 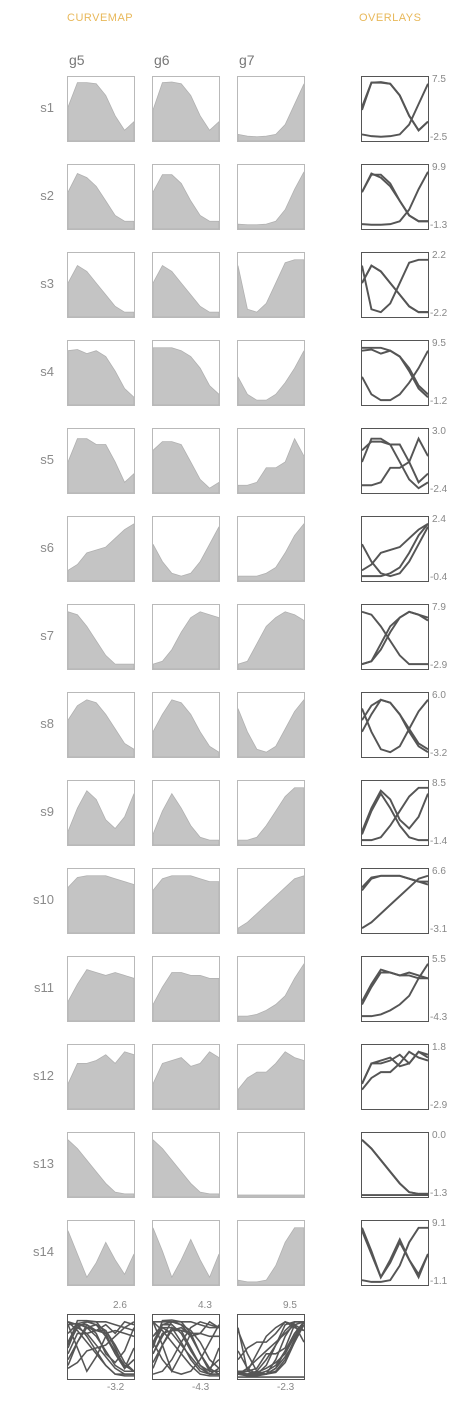 I want to click on curve-cell-s8-g5, so click(x=101, y=725).